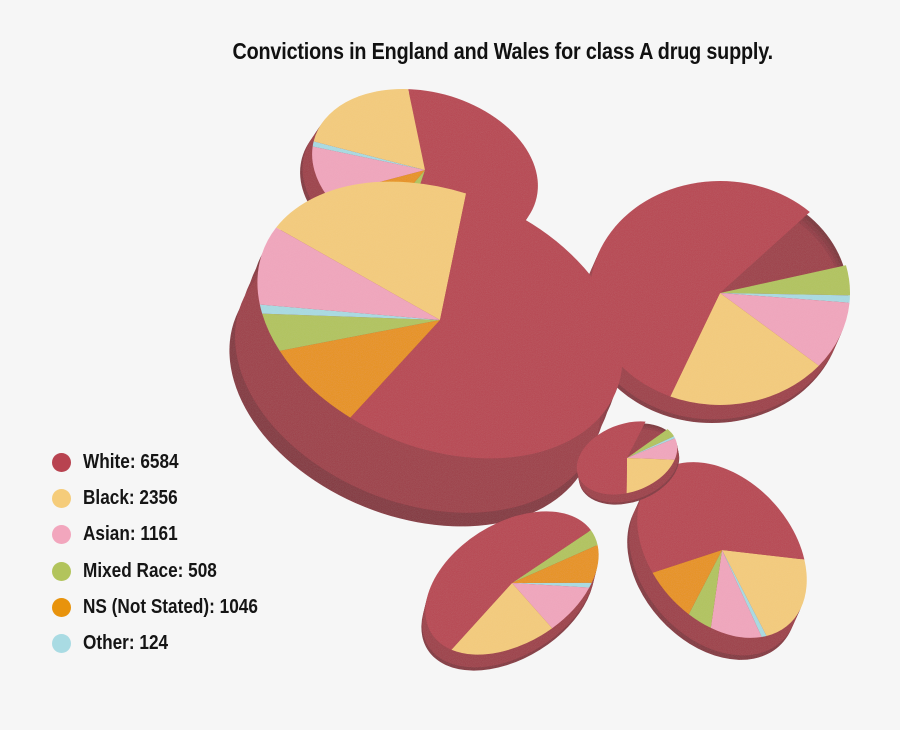 This screenshot has height=730, width=900. I want to click on legend-item: NS (Not Stated): 1046, so click(169, 607).